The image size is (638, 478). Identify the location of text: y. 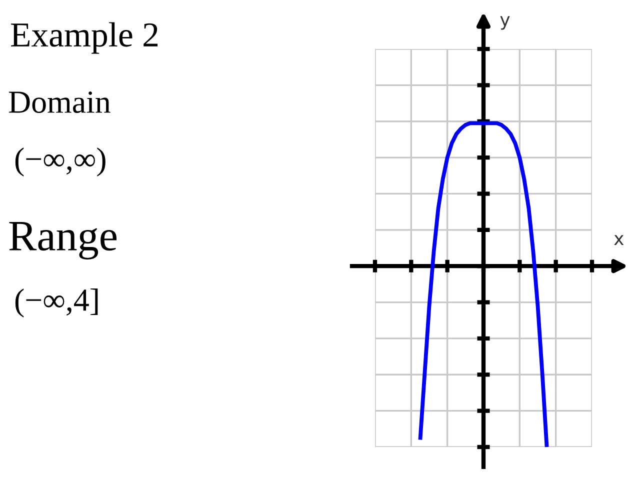
(505, 23).